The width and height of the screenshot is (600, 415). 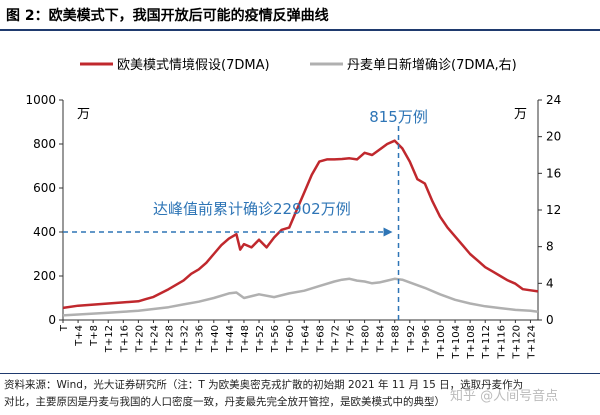 What do you see at coordinates (170, 339) in the screenshot?
I see `x-tick-label: T+28` at bounding box center [170, 339].